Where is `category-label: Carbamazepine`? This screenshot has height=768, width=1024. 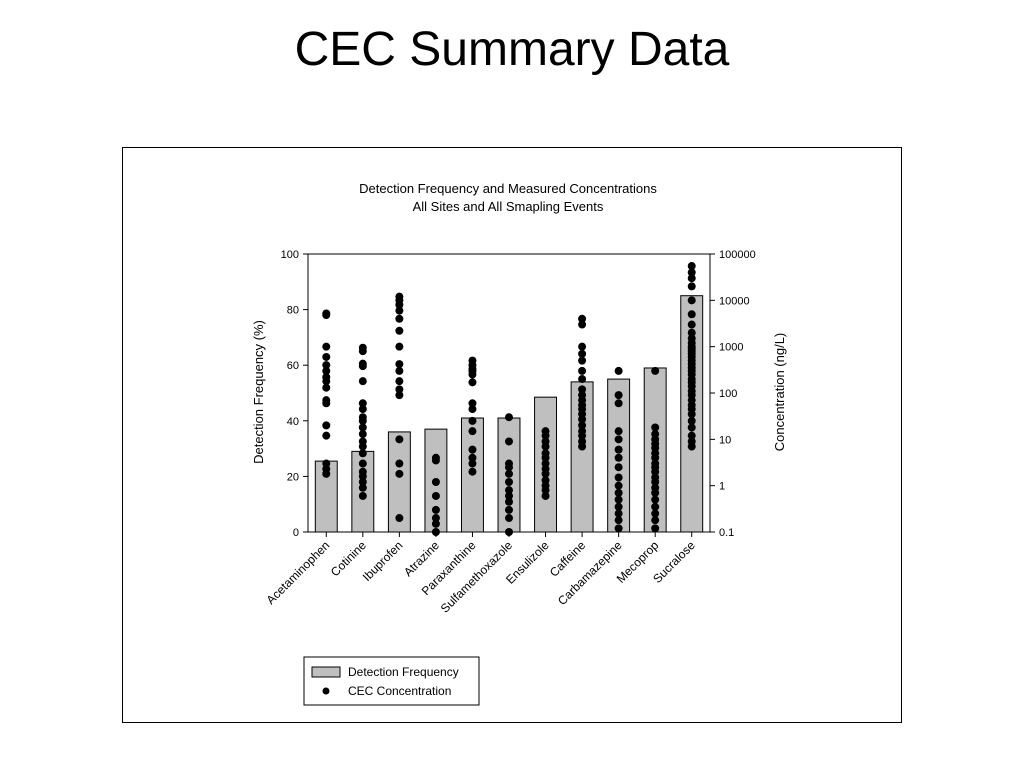
category-label: Carbamazepine is located at coordinates (590, 573).